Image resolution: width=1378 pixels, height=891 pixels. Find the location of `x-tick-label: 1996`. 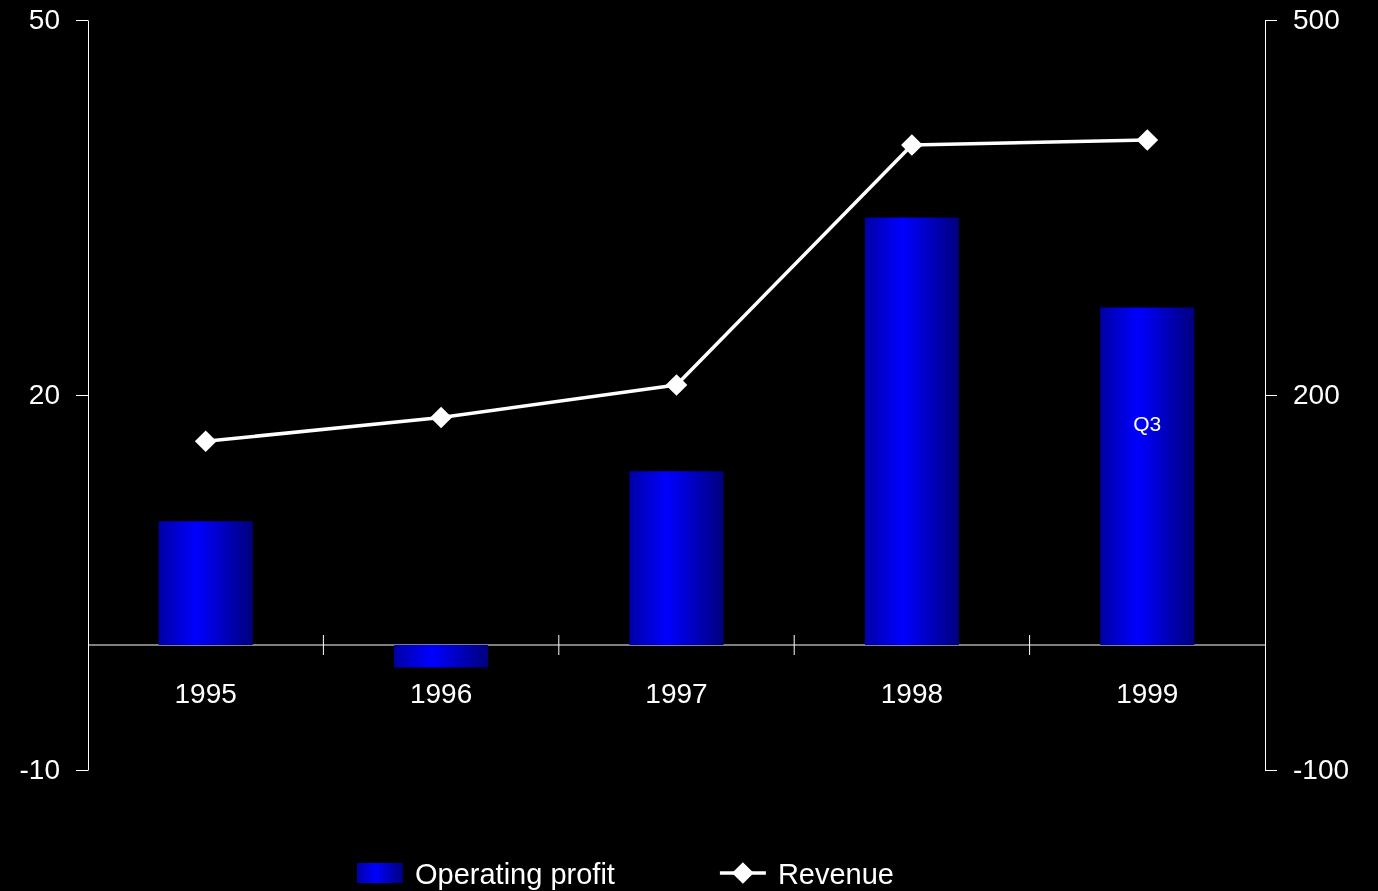

x-tick-label: 1996 is located at coordinates (441, 693).